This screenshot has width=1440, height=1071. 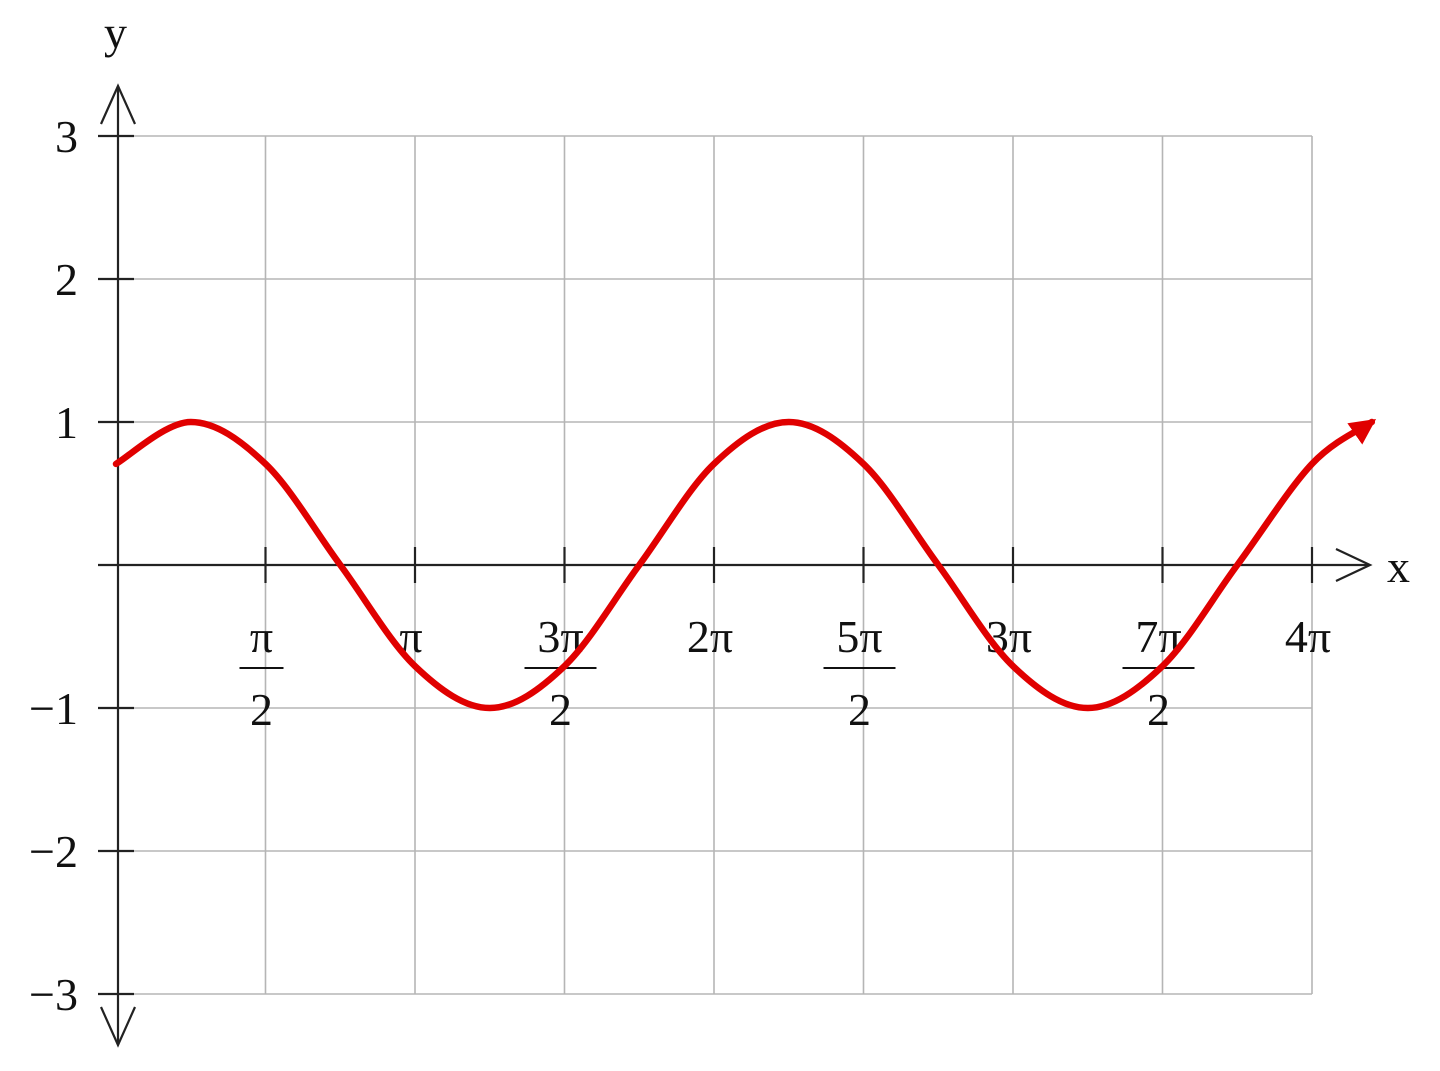 What do you see at coordinates (66, 422) in the screenshot?
I see `y-tick-label: 1` at bounding box center [66, 422].